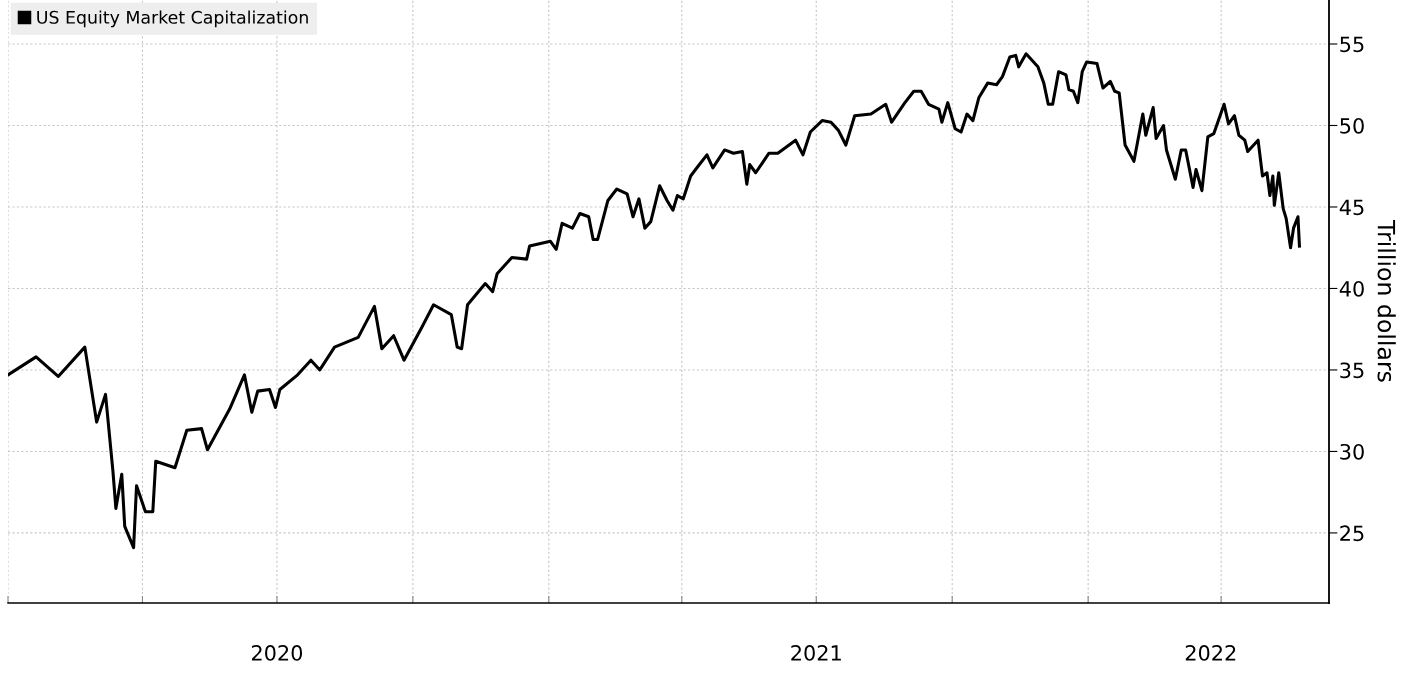 This screenshot has width=1409, height=692. Describe the element at coordinates (1351, 207) in the screenshot. I see `y-tick-label: 45` at that location.